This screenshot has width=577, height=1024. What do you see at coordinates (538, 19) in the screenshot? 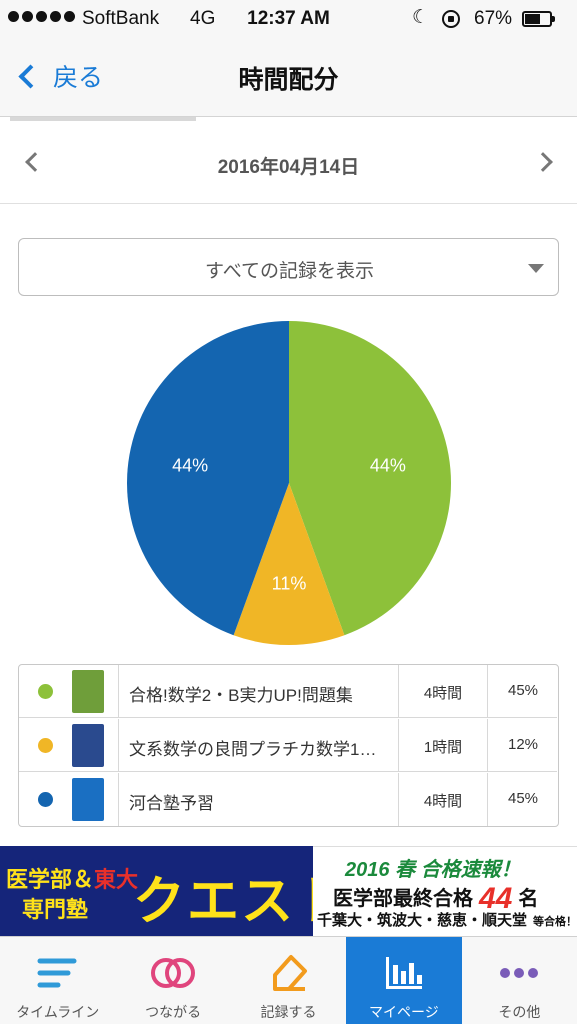
I see `battery-icon` at bounding box center [538, 19].